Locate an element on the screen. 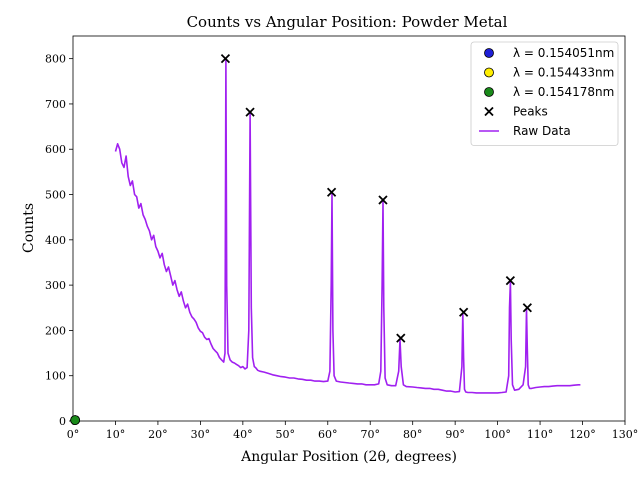  y-tick-label: 100 is located at coordinates (55, 376).